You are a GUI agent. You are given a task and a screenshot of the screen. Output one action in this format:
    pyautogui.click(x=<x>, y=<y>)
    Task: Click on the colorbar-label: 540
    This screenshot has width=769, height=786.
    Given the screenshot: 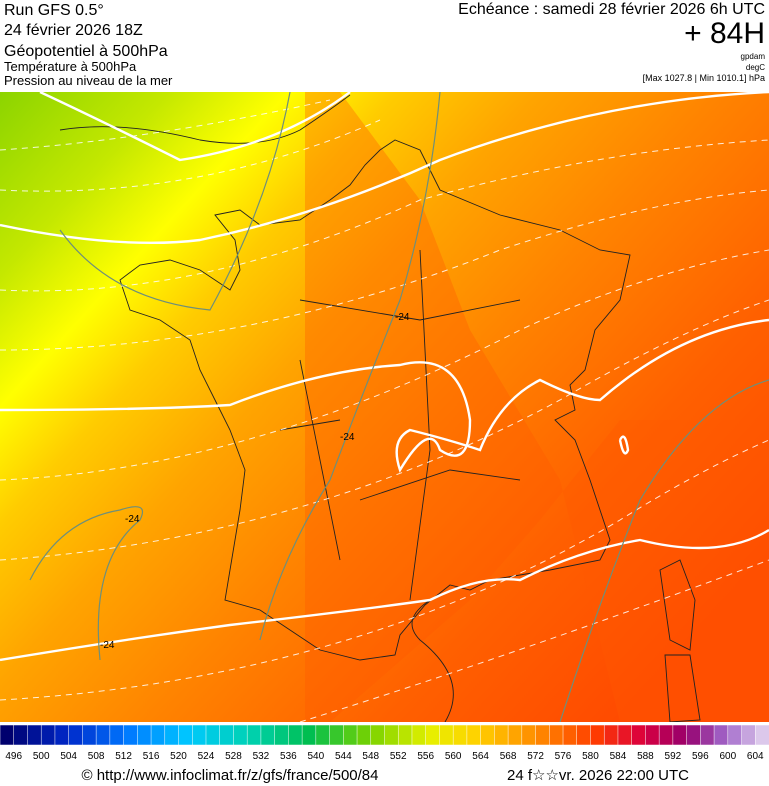 What is the action you would take?
    pyautogui.click(x=315, y=756)
    